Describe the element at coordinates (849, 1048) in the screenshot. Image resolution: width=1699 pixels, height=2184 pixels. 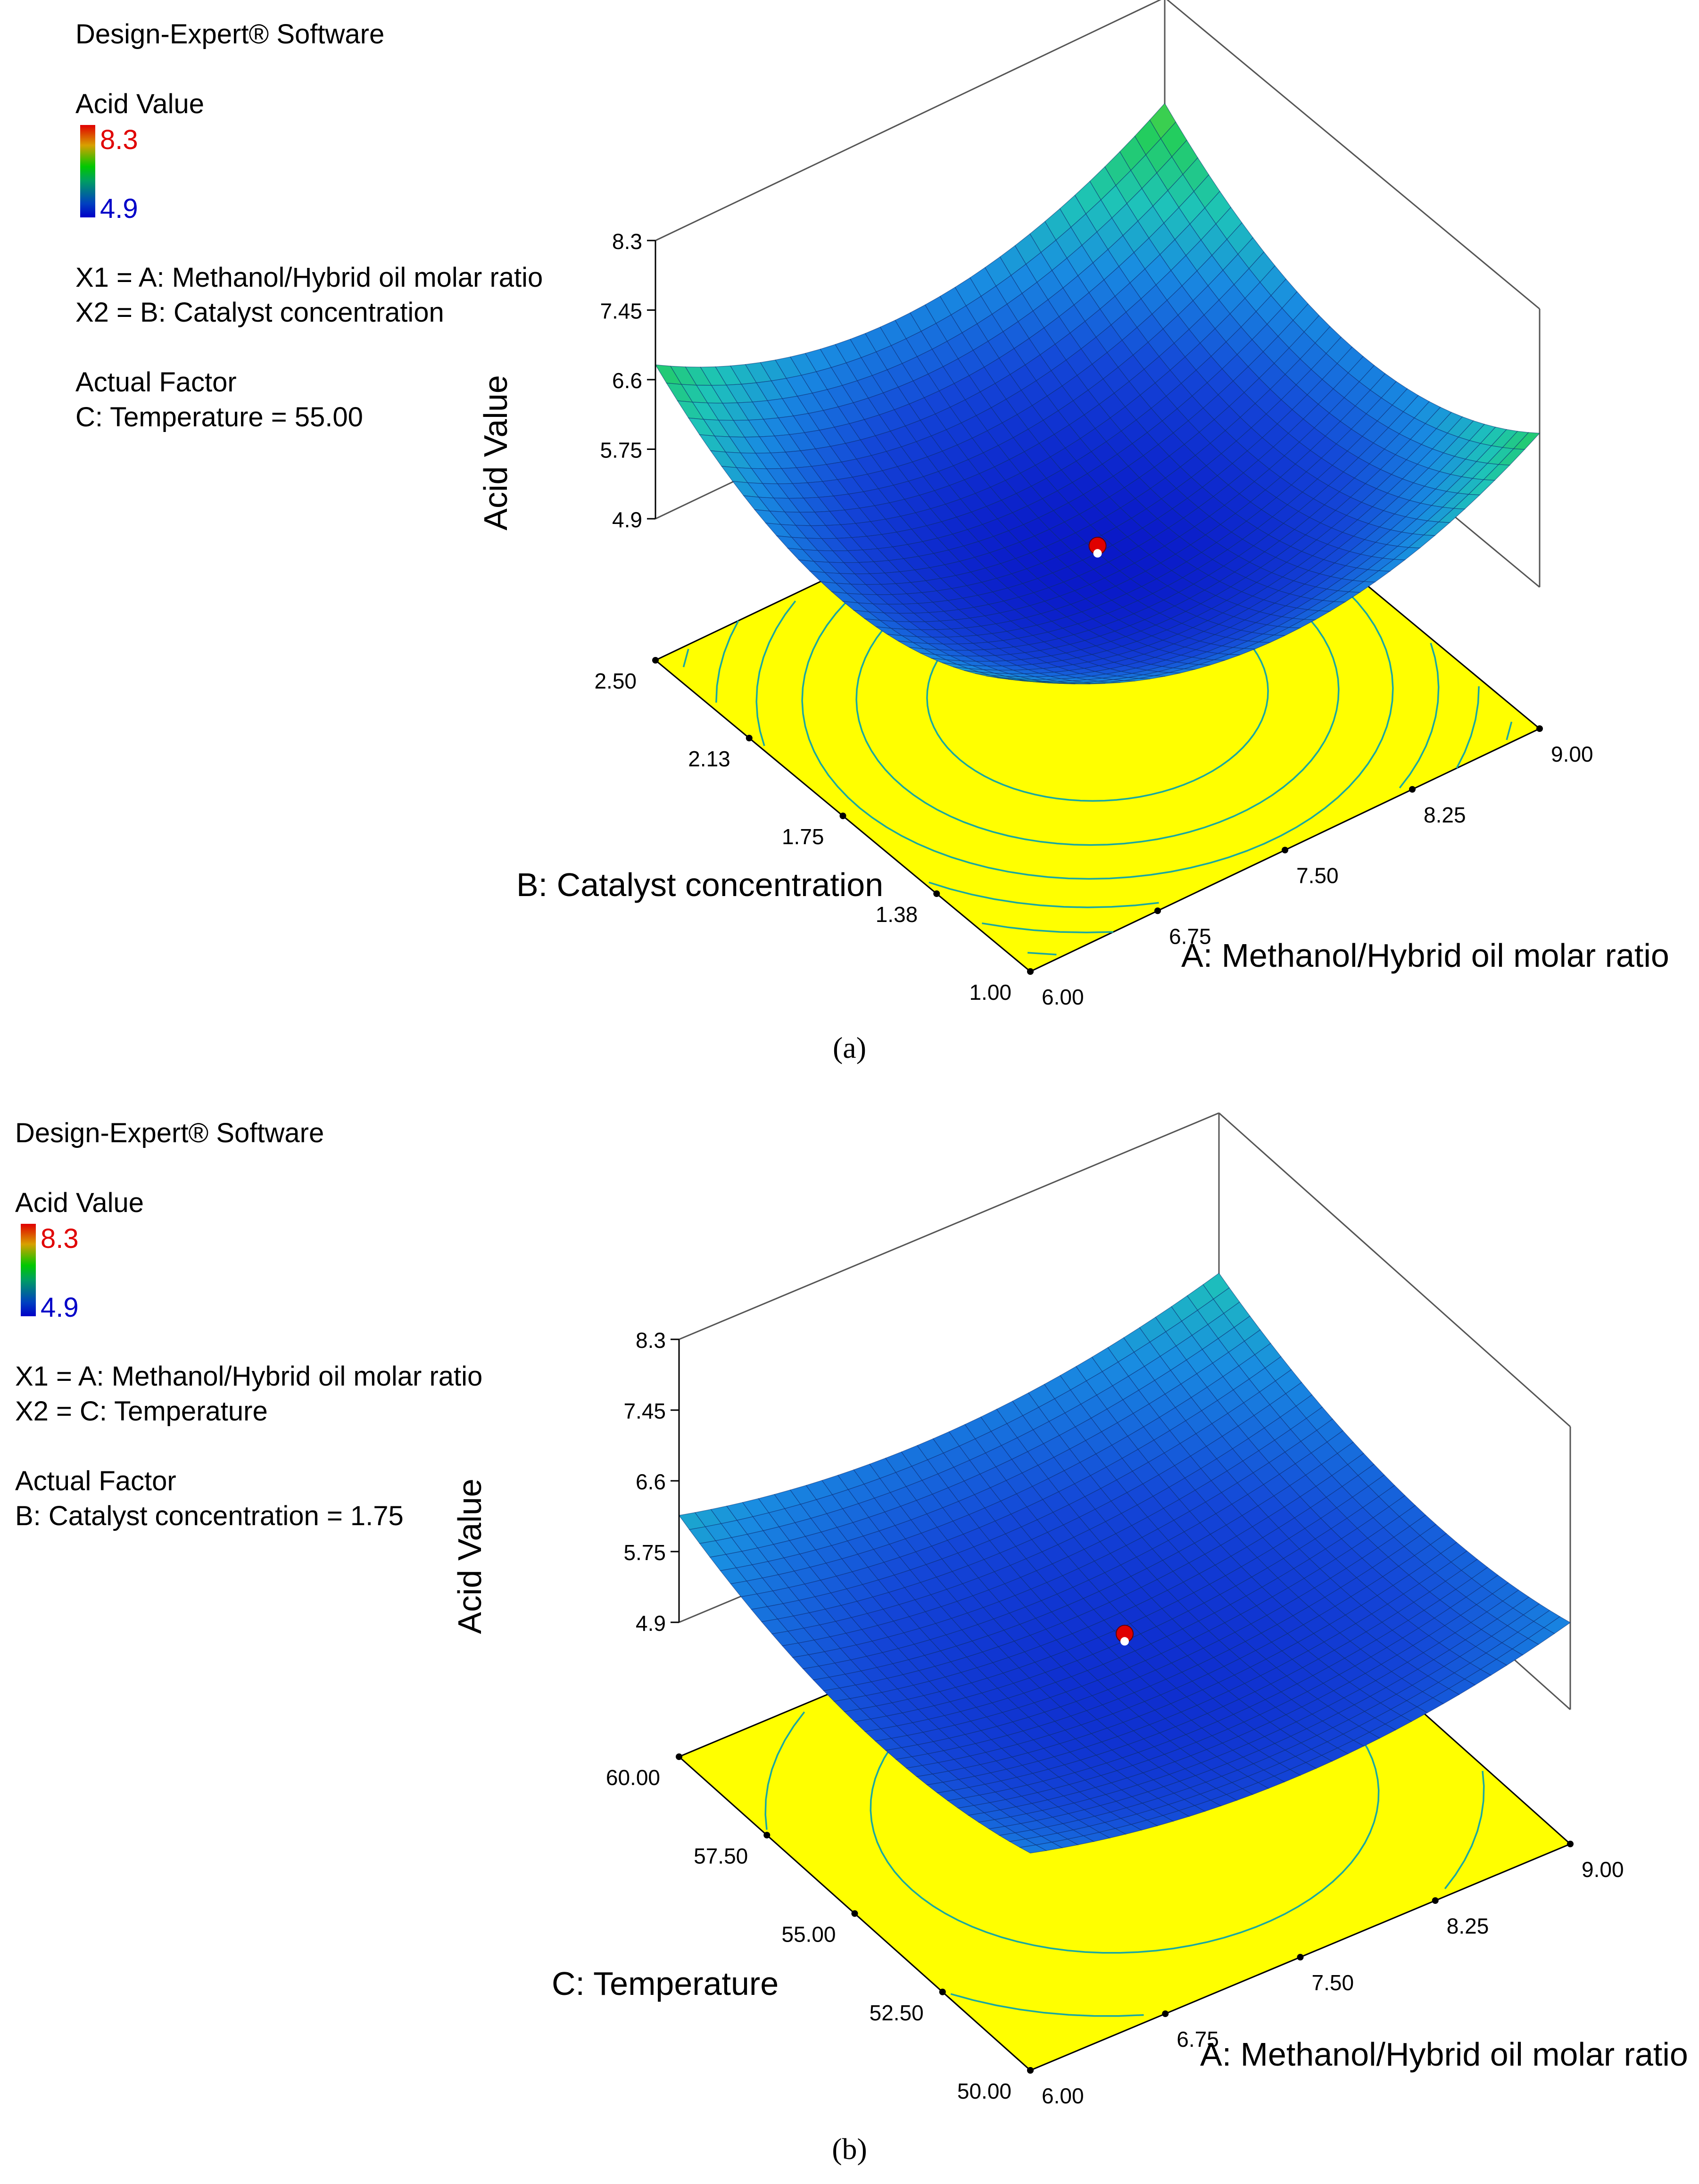
I see `caption-a: (a)` at that location.